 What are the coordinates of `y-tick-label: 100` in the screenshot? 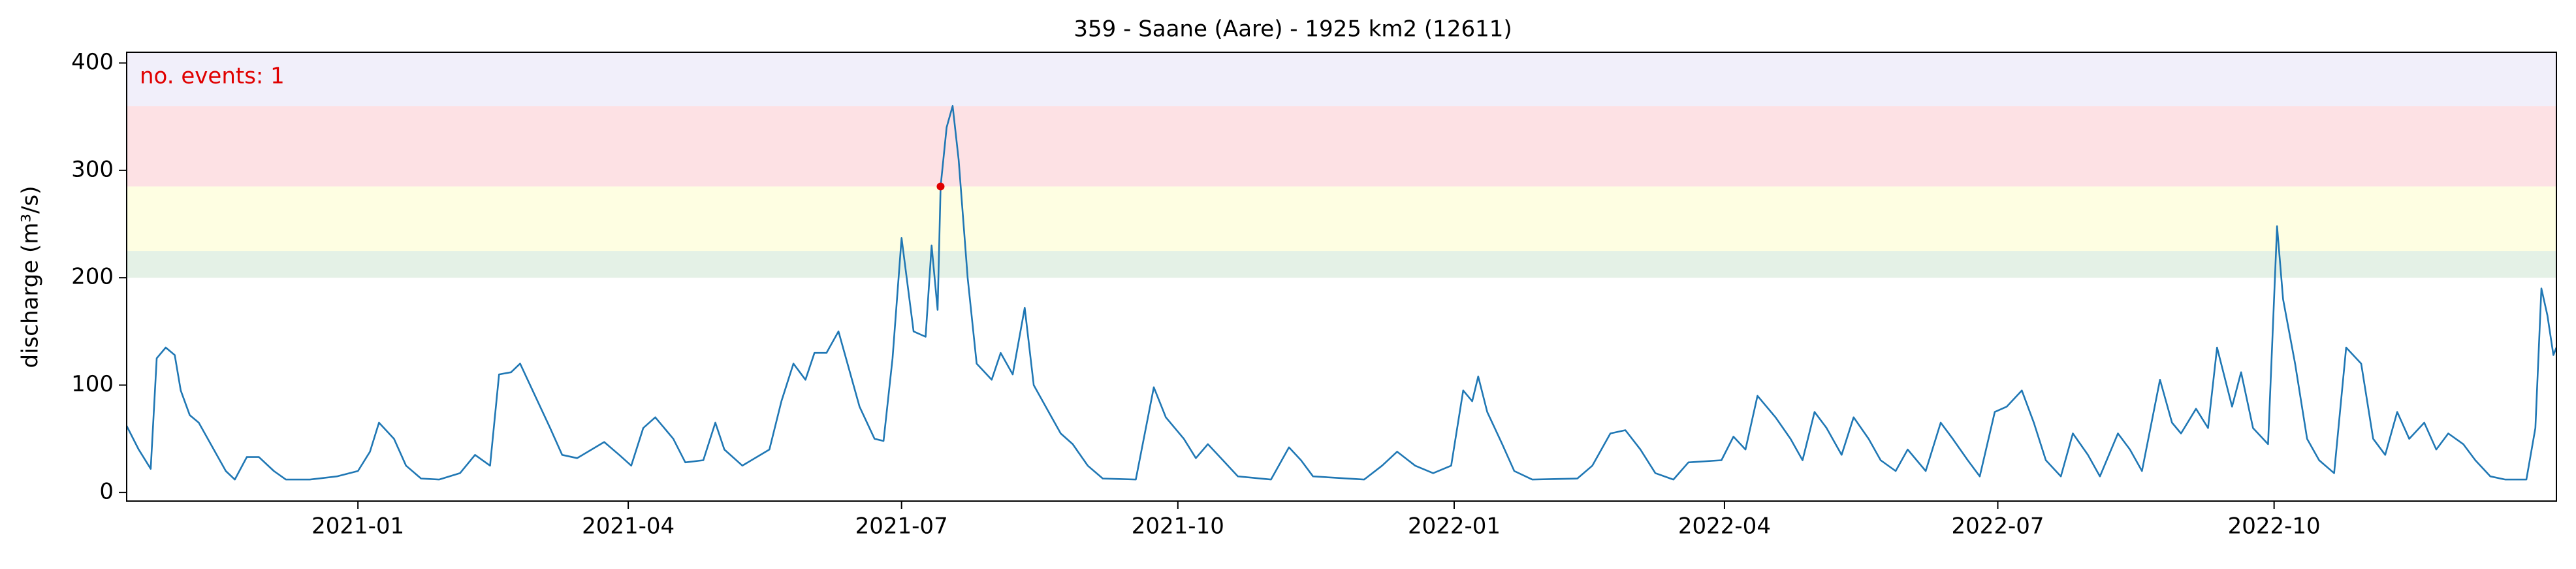 It's located at (93, 384).